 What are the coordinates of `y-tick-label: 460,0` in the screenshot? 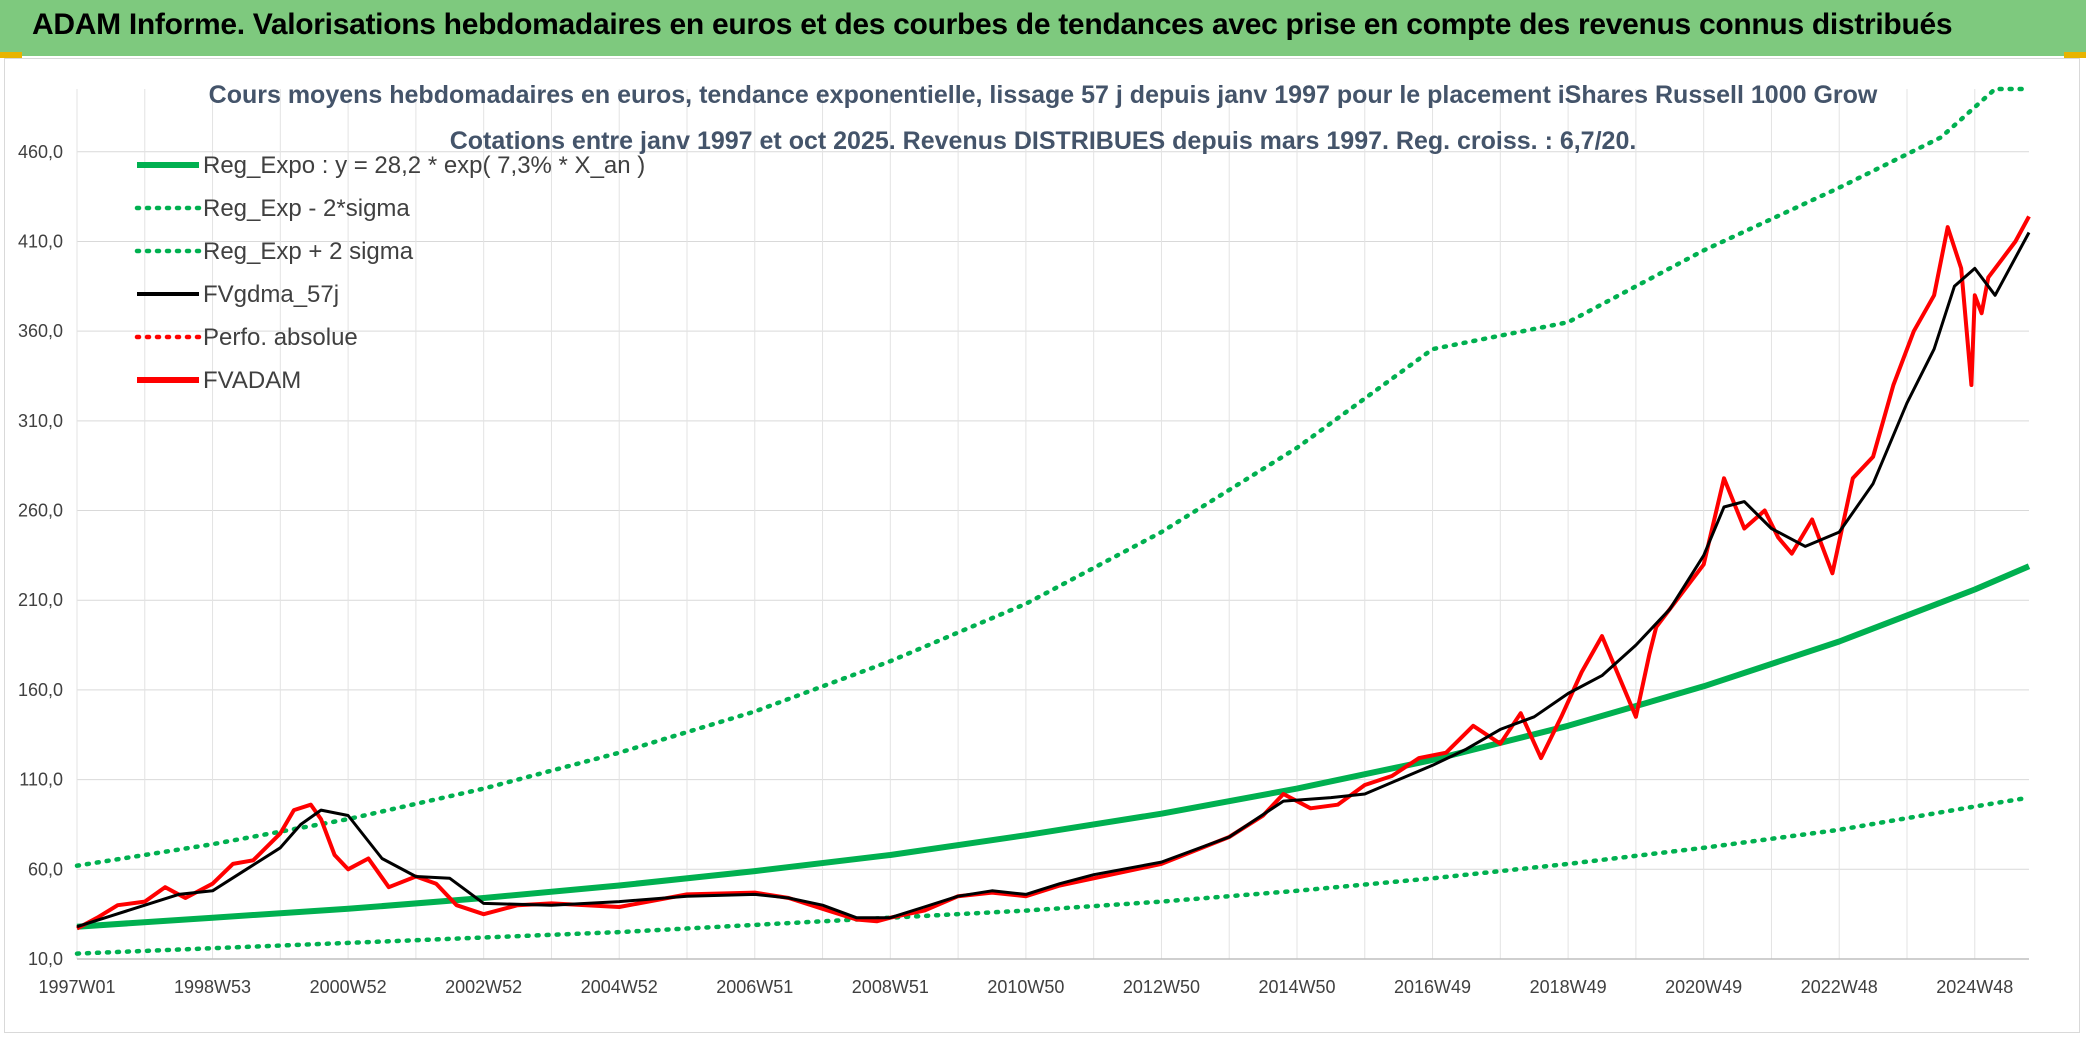 It's located at (40, 152).